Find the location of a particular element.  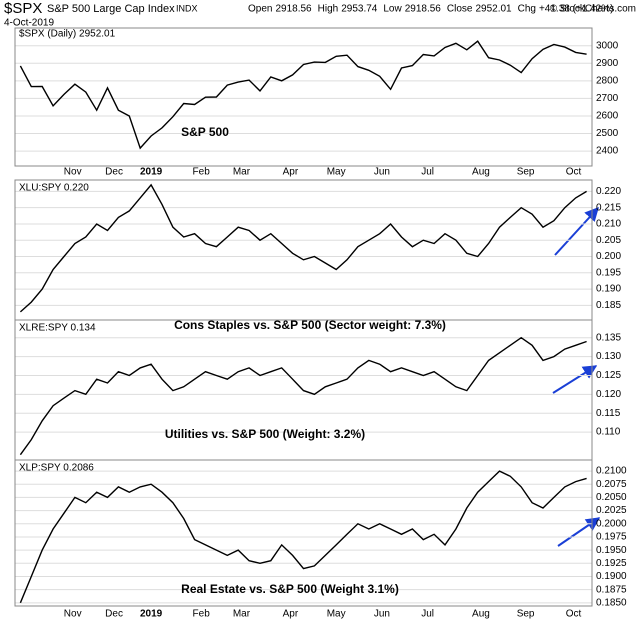

quote-value: 2952.01 is located at coordinates (493, 9).